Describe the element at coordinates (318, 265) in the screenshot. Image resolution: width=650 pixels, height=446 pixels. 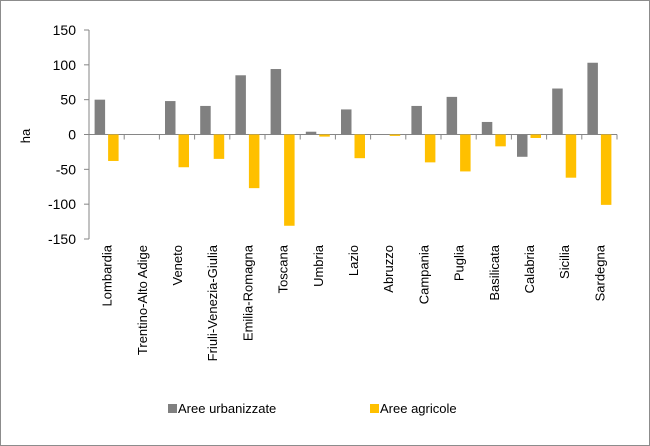
I see `x-tick-label: Umbria` at that location.